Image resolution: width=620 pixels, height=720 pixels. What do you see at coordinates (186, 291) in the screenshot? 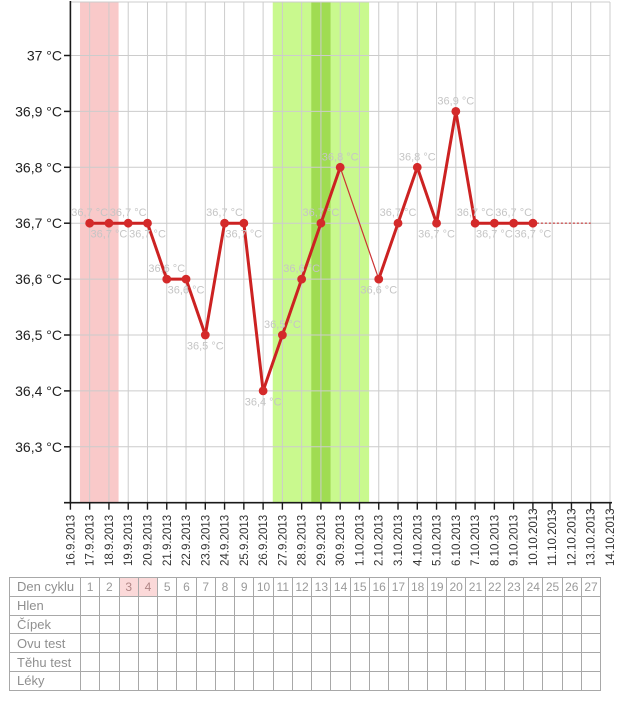
I see `temperature-point-label: 36,6 °C` at bounding box center [186, 291].